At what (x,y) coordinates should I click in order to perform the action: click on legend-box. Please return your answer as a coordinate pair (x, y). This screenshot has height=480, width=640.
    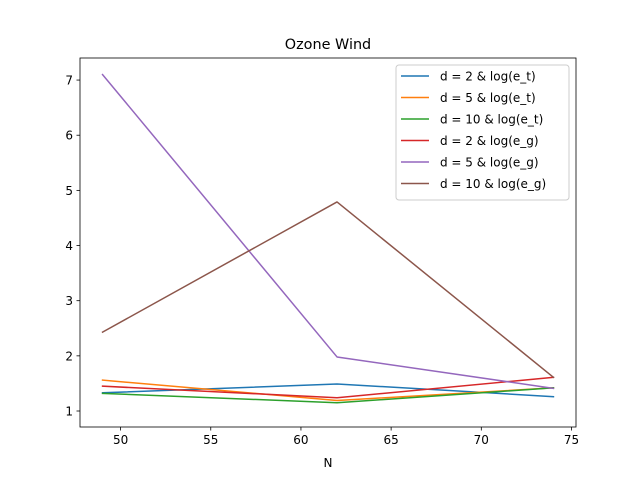
    Looking at the image, I should click on (482, 132).